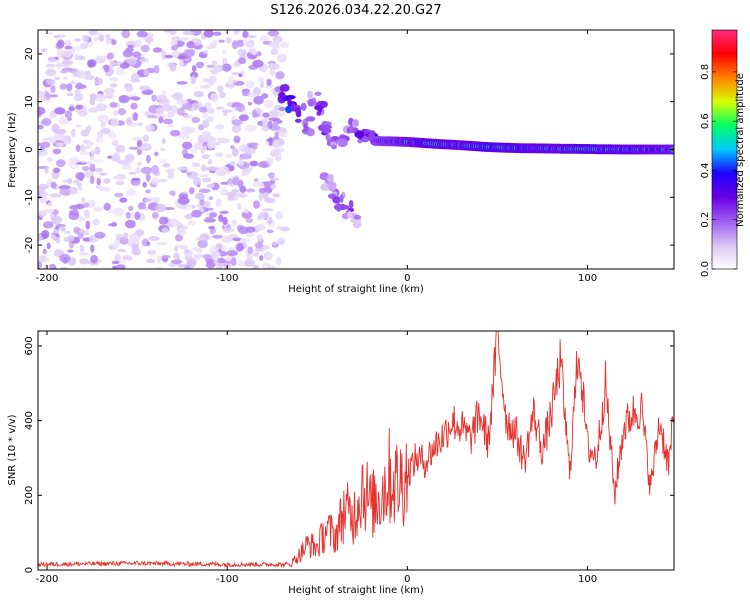  Describe the element at coordinates (705, 220) in the screenshot. I see `colorbar-tick-label: 0.2` at that location.